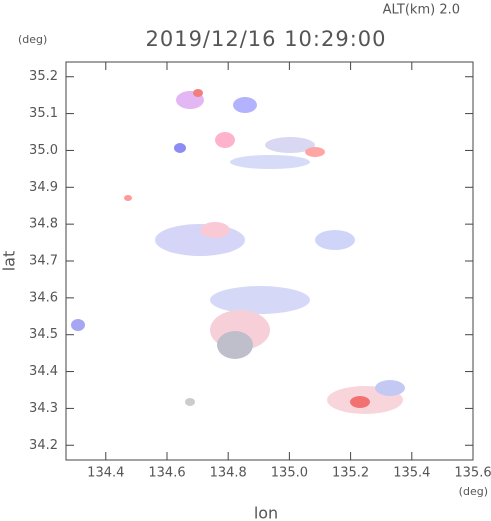 The height and width of the screenshot is (521, 491). Describe the element at coordinates (43, 224) in the screenshot. I see `y-tick-label: 34.8` at that location.